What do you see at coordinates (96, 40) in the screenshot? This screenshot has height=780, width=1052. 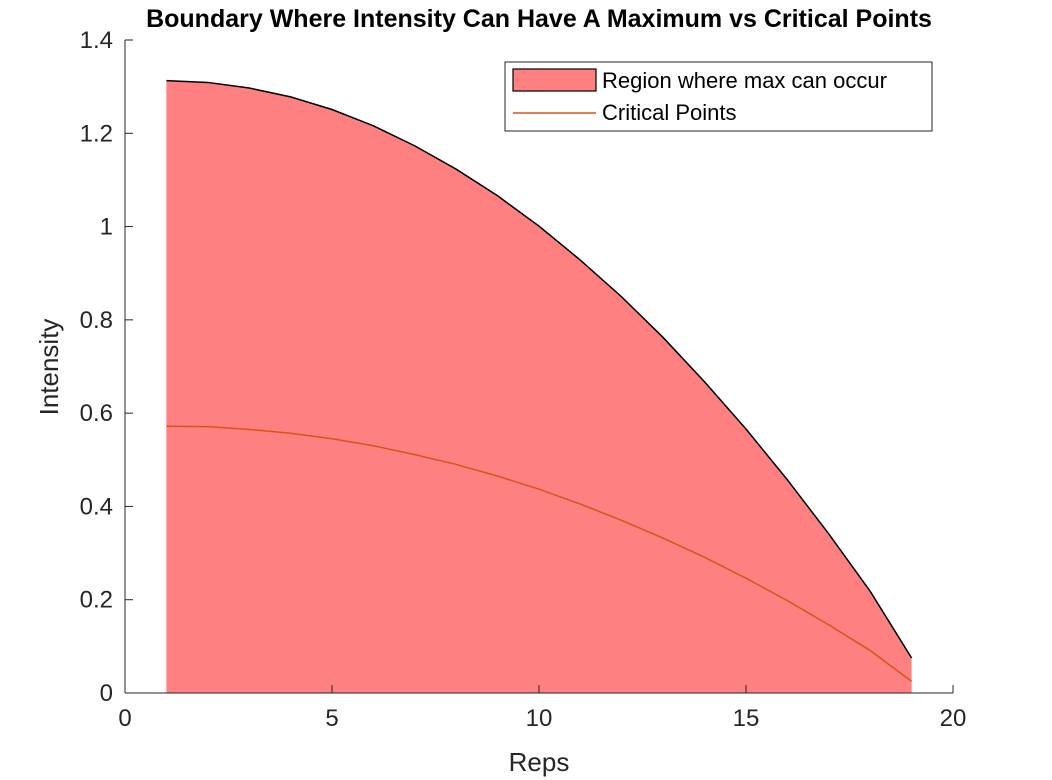 I see `y-tick-label: 1.4` at bounding box center [96, 40].